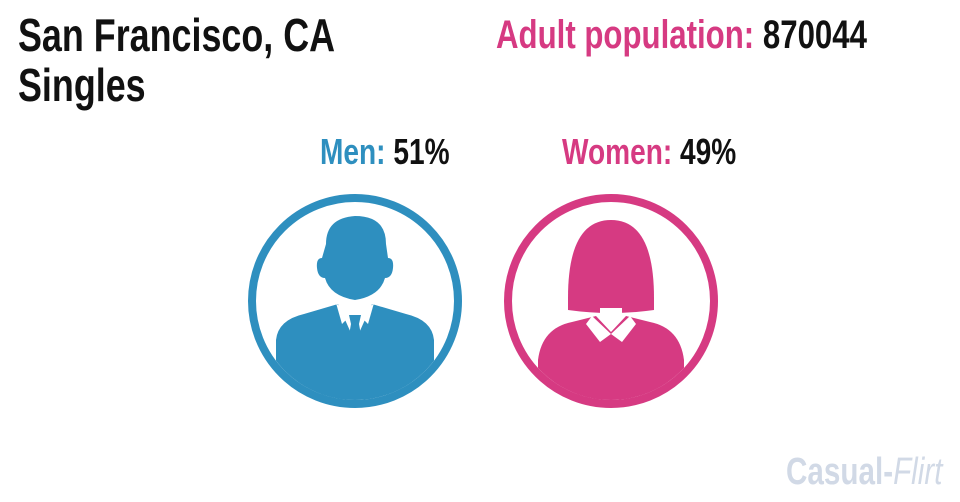  What do you see at coordinates (835, 472) in the screenshot?
I see `brand-part-casual: Casual` at bounding box center [835, 472].